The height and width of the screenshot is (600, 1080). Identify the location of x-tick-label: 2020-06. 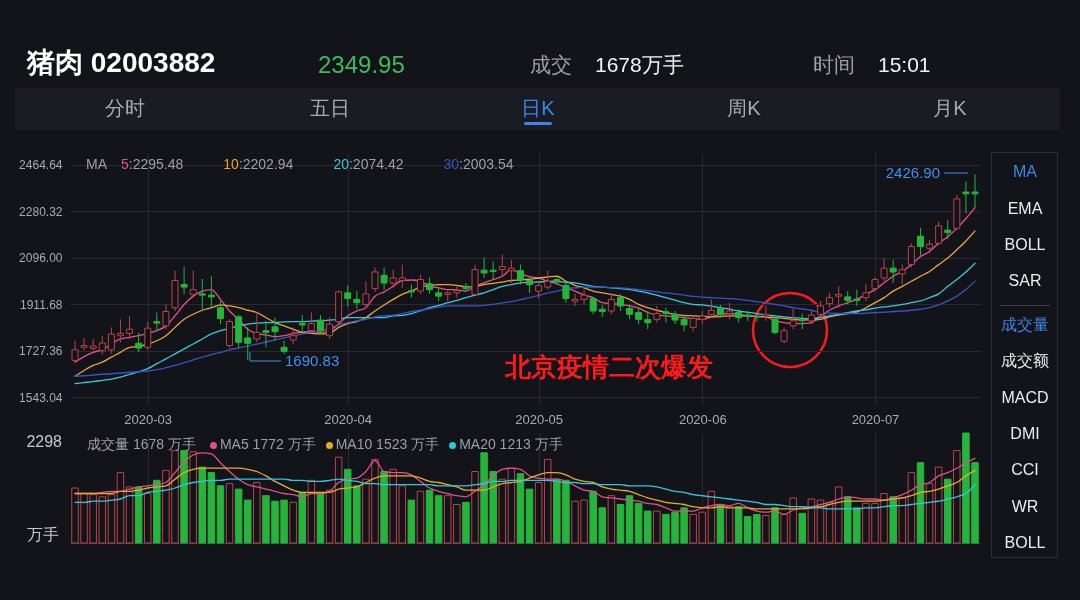
(702, 419).